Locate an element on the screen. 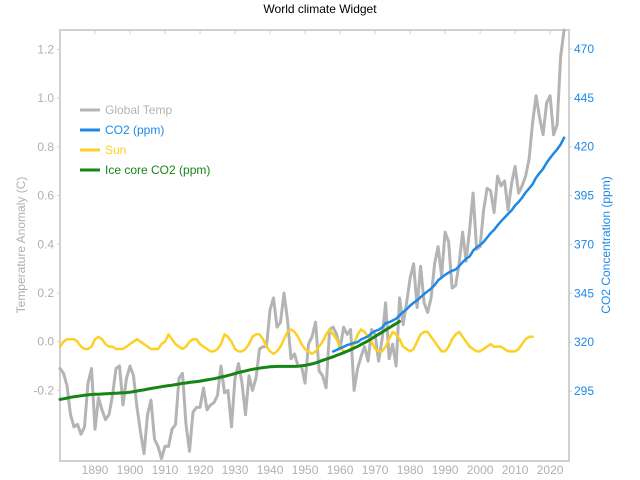 The width and height of the screenshot is (640, 480). y-axis-right: 295 320 345 370 395 420 445 470 is located at coordinates (581, 220).